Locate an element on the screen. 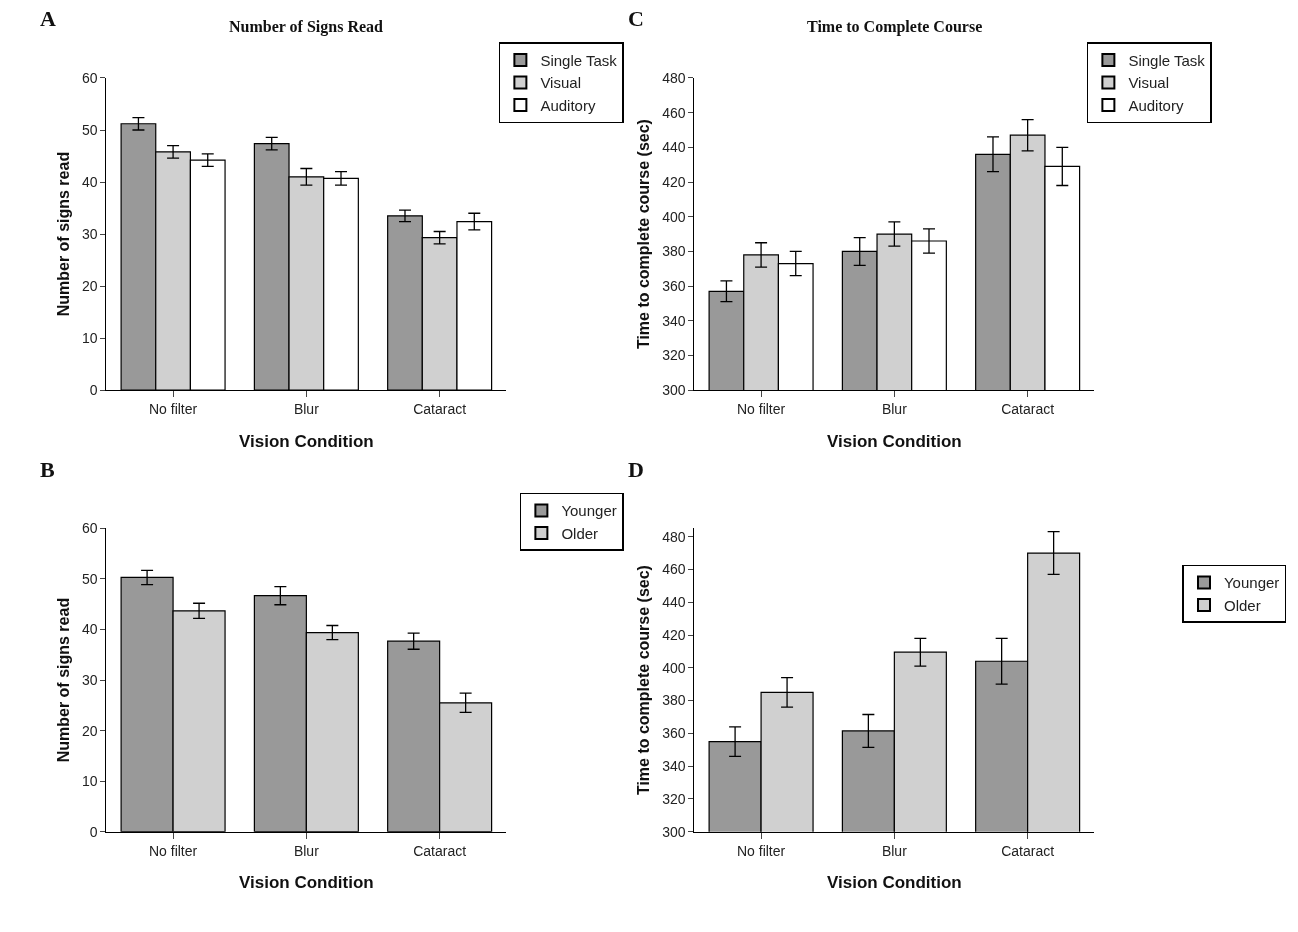 This screenshot has height=932, width=1298. text: D is located at coordinates (636, 469).